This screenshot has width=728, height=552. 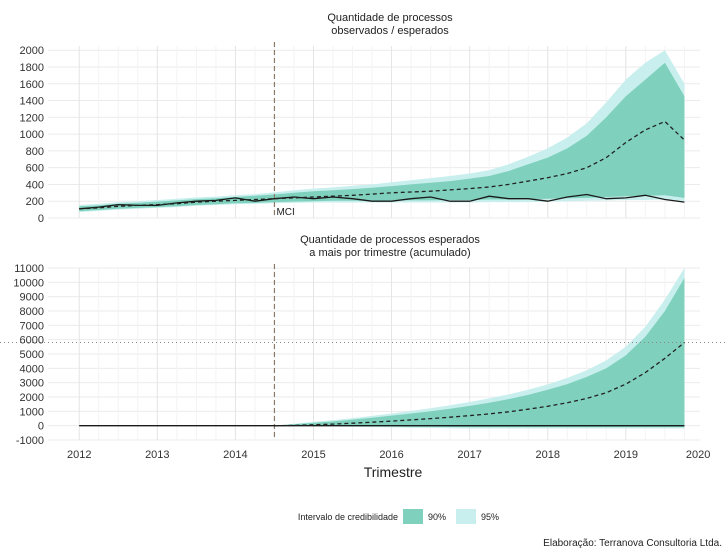 What do you see at coordinates (390, 240) in the screenshot?
I see `panel2-title-line1: Quantidade de processos esperados` at bounding box center [390, 240].